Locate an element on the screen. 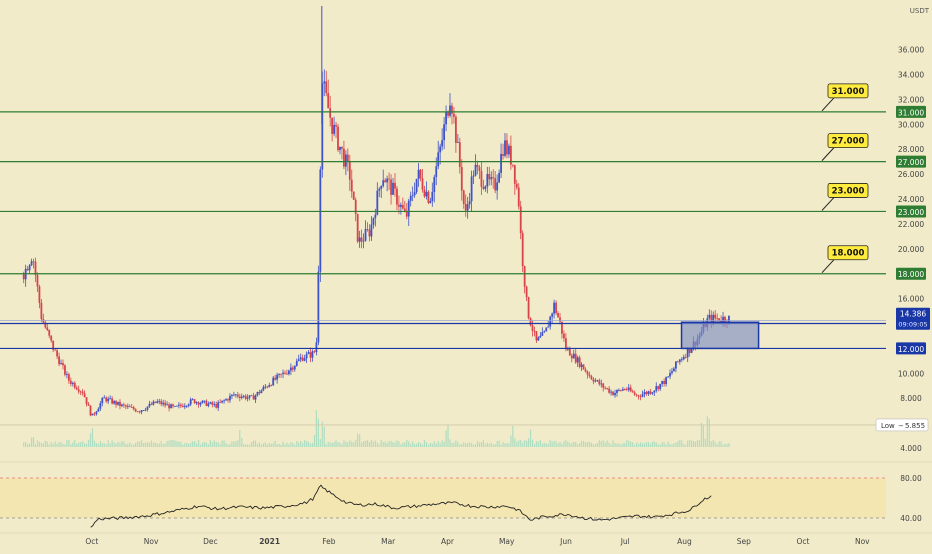 This screenshot has width=932, height=554. x-tick-label: 2021 is located at coordinates (269, 541).